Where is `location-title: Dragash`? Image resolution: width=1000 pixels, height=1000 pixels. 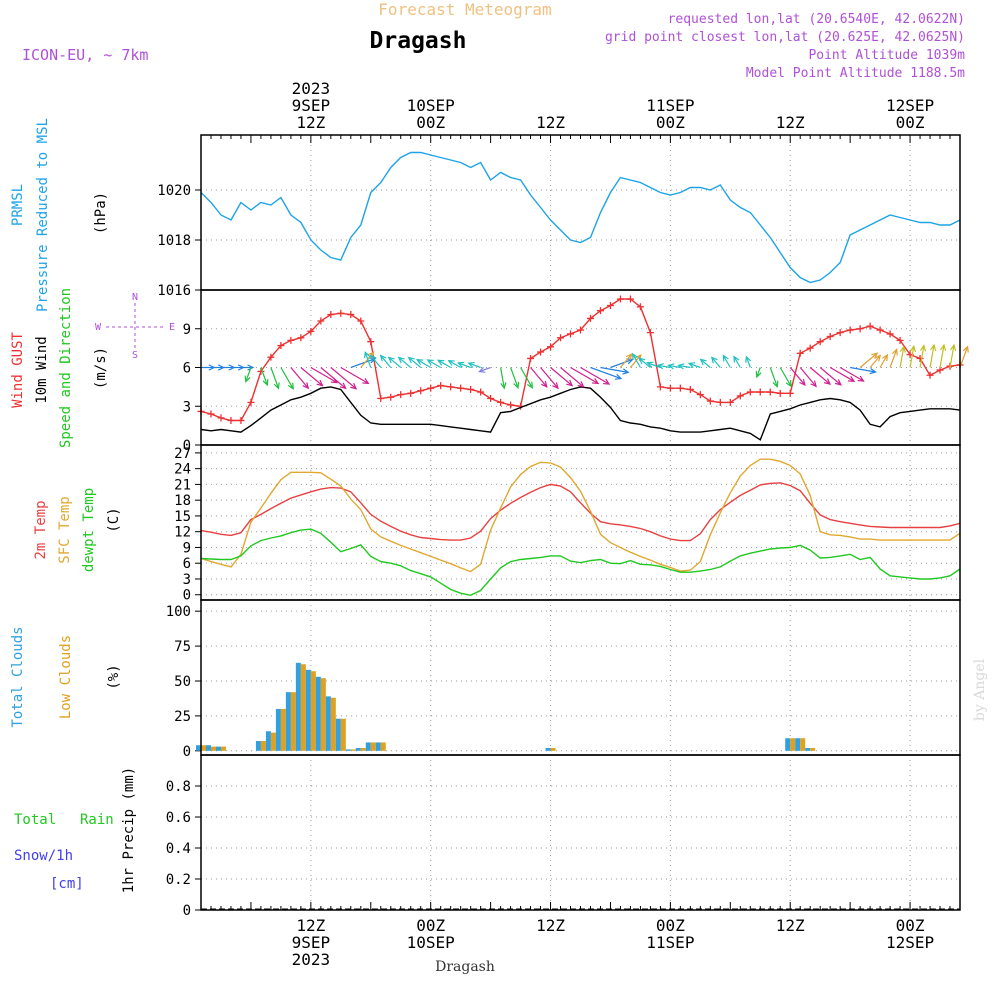
location-title: Dragash is located at coordinates (418, 41).